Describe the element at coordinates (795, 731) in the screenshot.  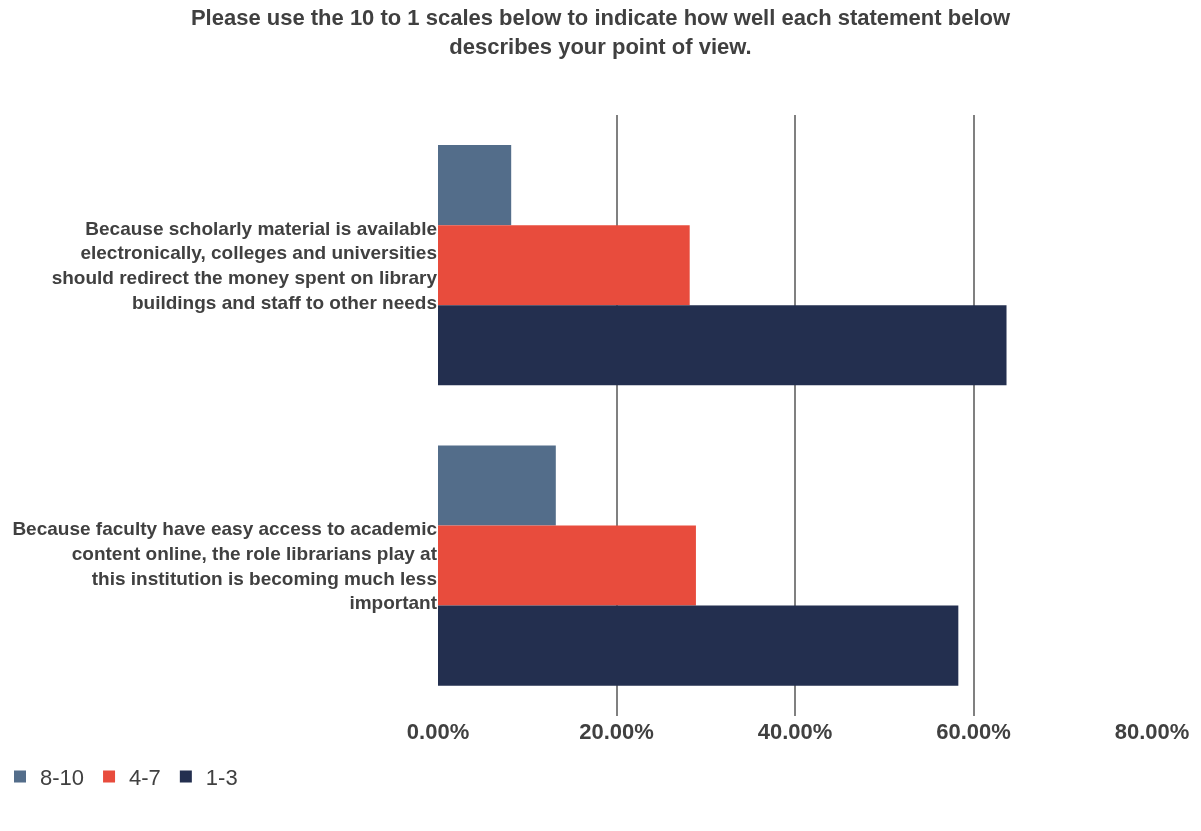
I see `x-tick-label: 40.00%` at that location.